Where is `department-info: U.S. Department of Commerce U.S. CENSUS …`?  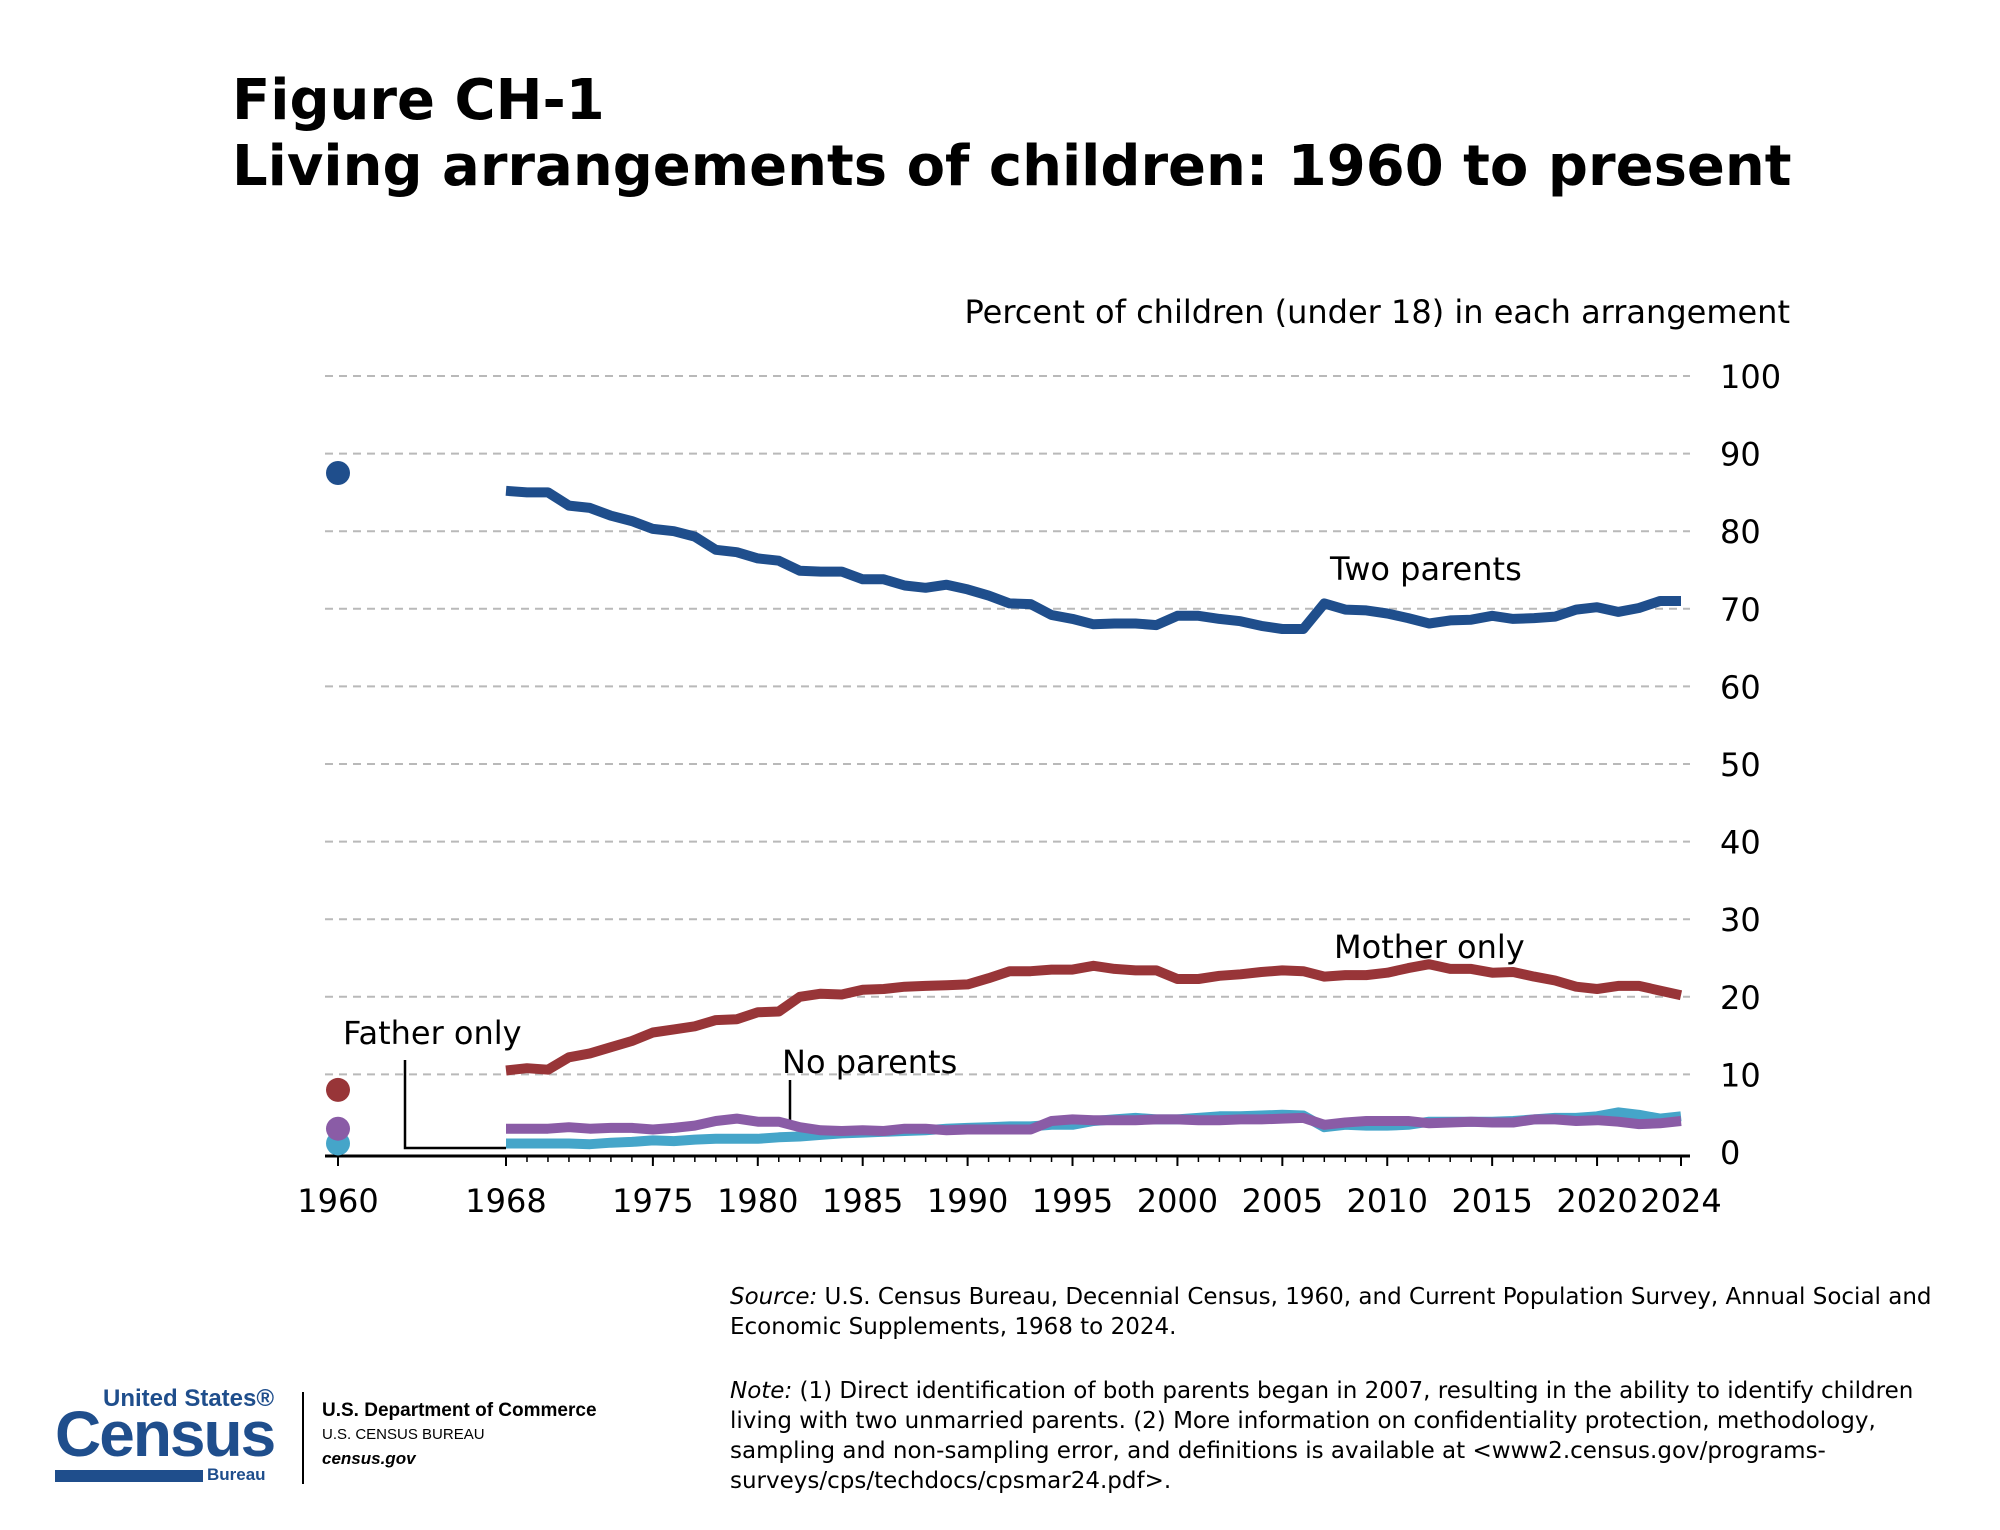
department-info: U.S. Department of Commerce U.S. CENSUS … is located at coordinates (459, 1435).